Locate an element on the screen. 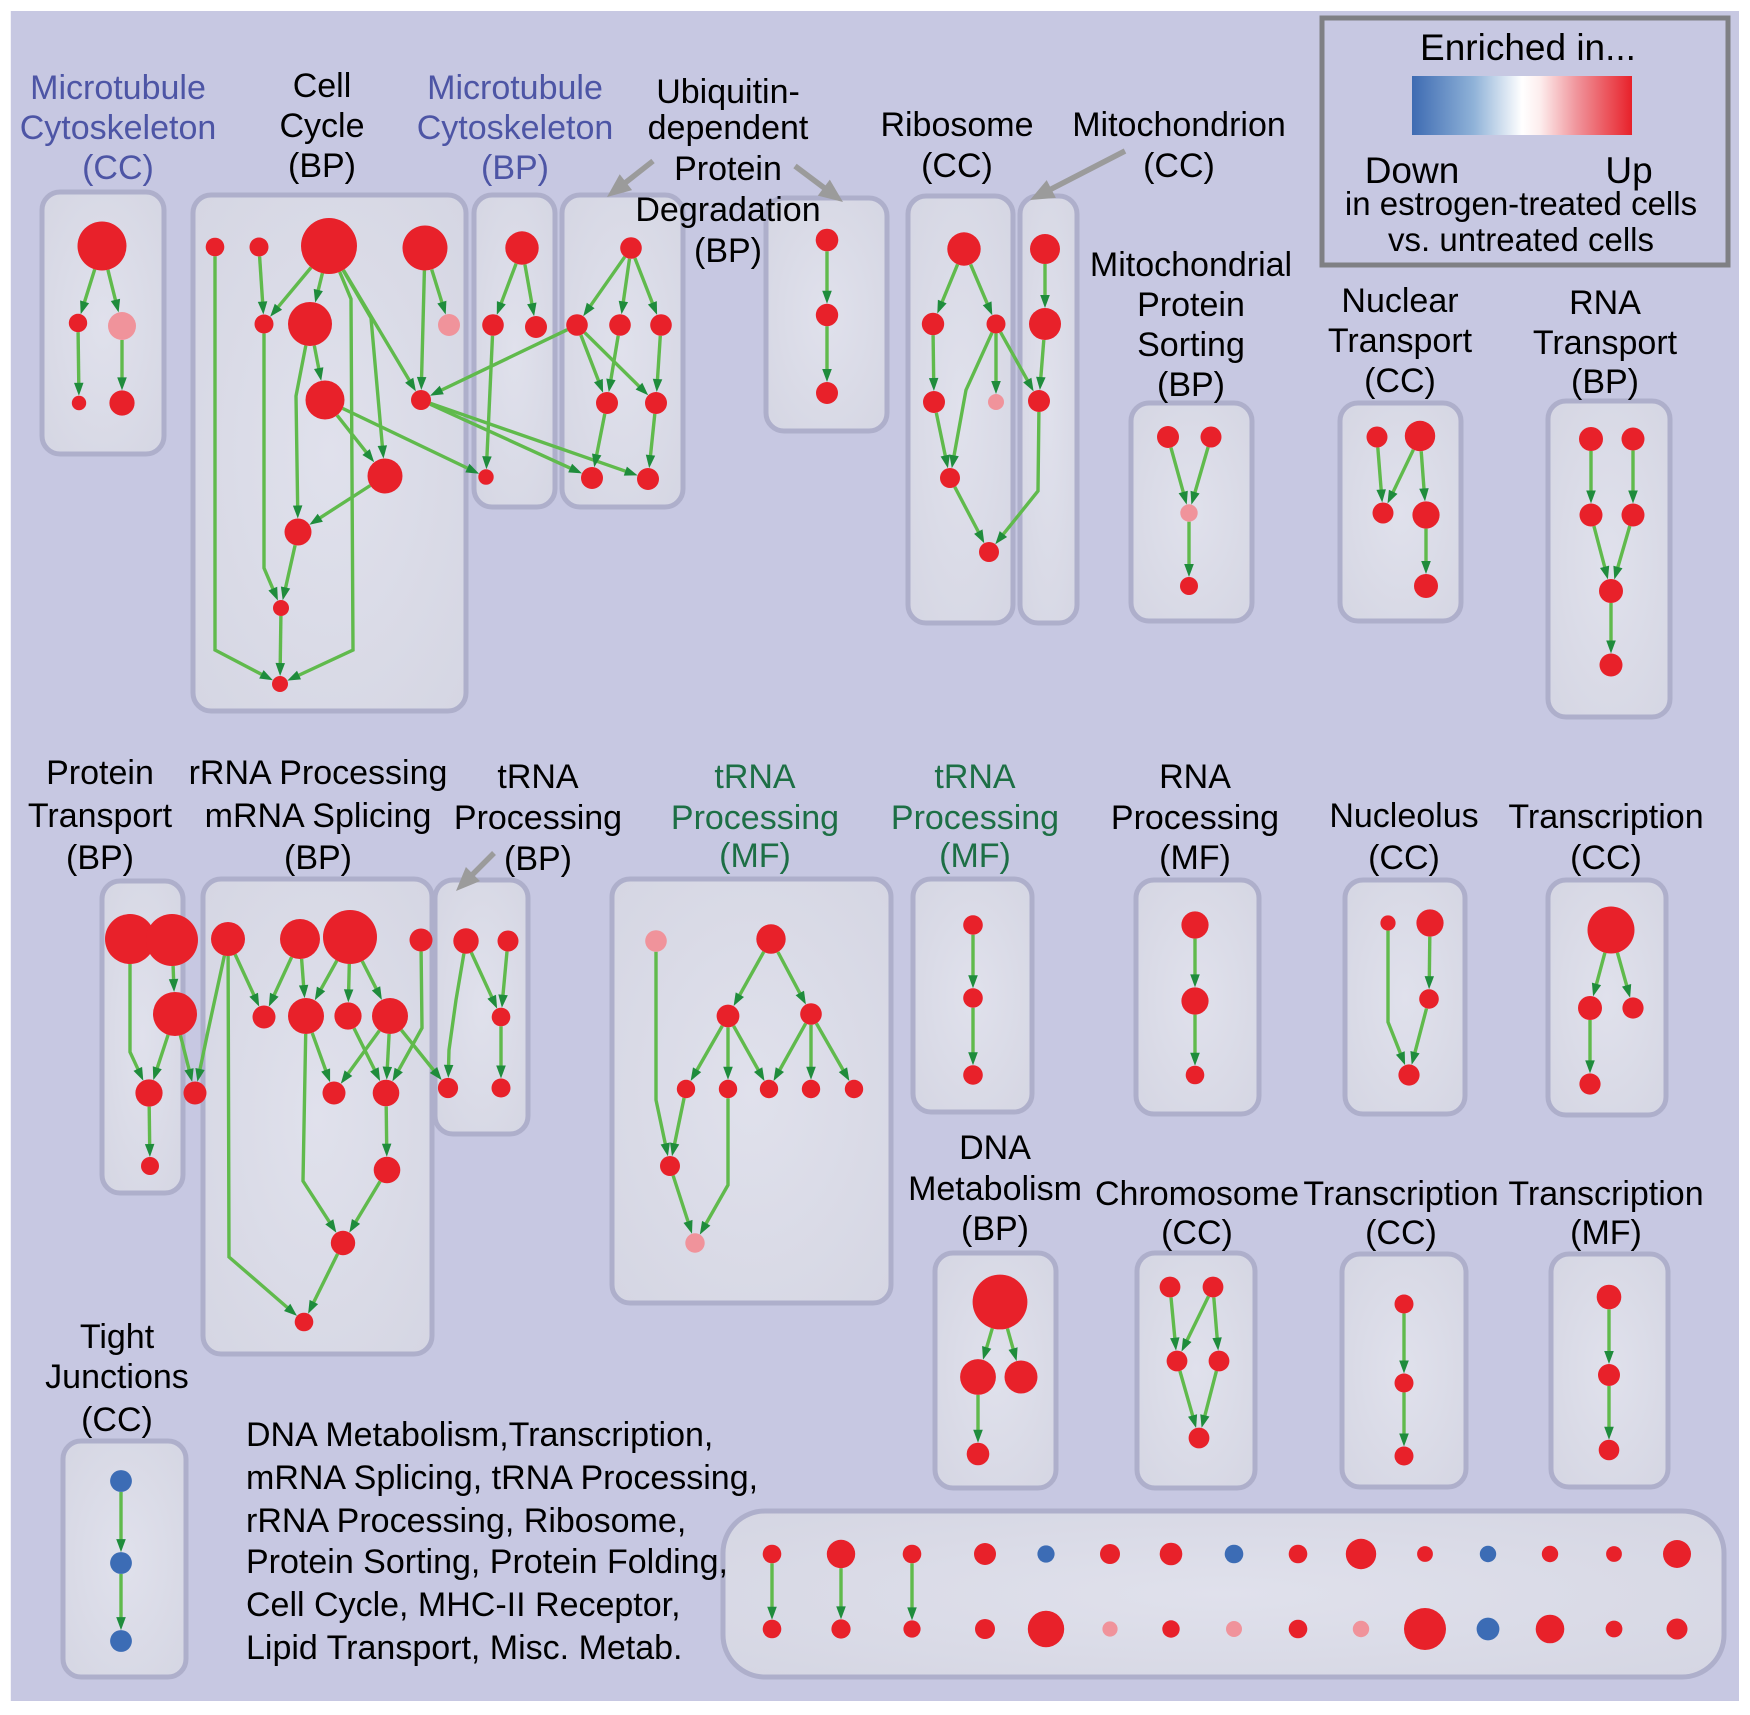 The image size is (1750, 1715). svg-text: rRNA Processing, Ribosome, is located at coordinates (466, 1521).